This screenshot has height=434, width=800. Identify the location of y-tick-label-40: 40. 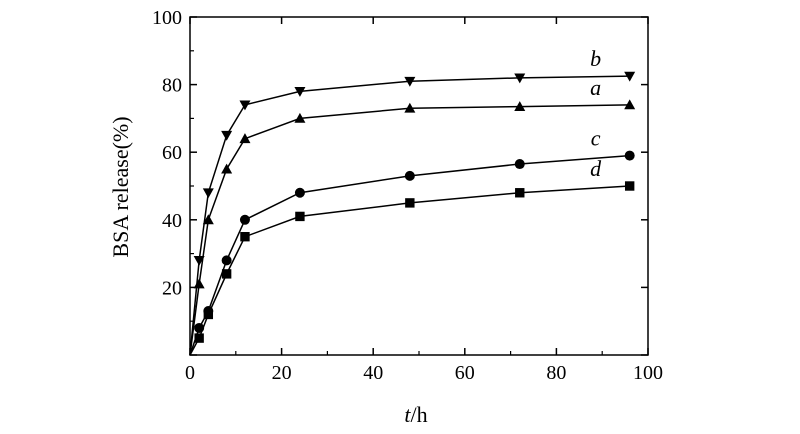
(172, 221).